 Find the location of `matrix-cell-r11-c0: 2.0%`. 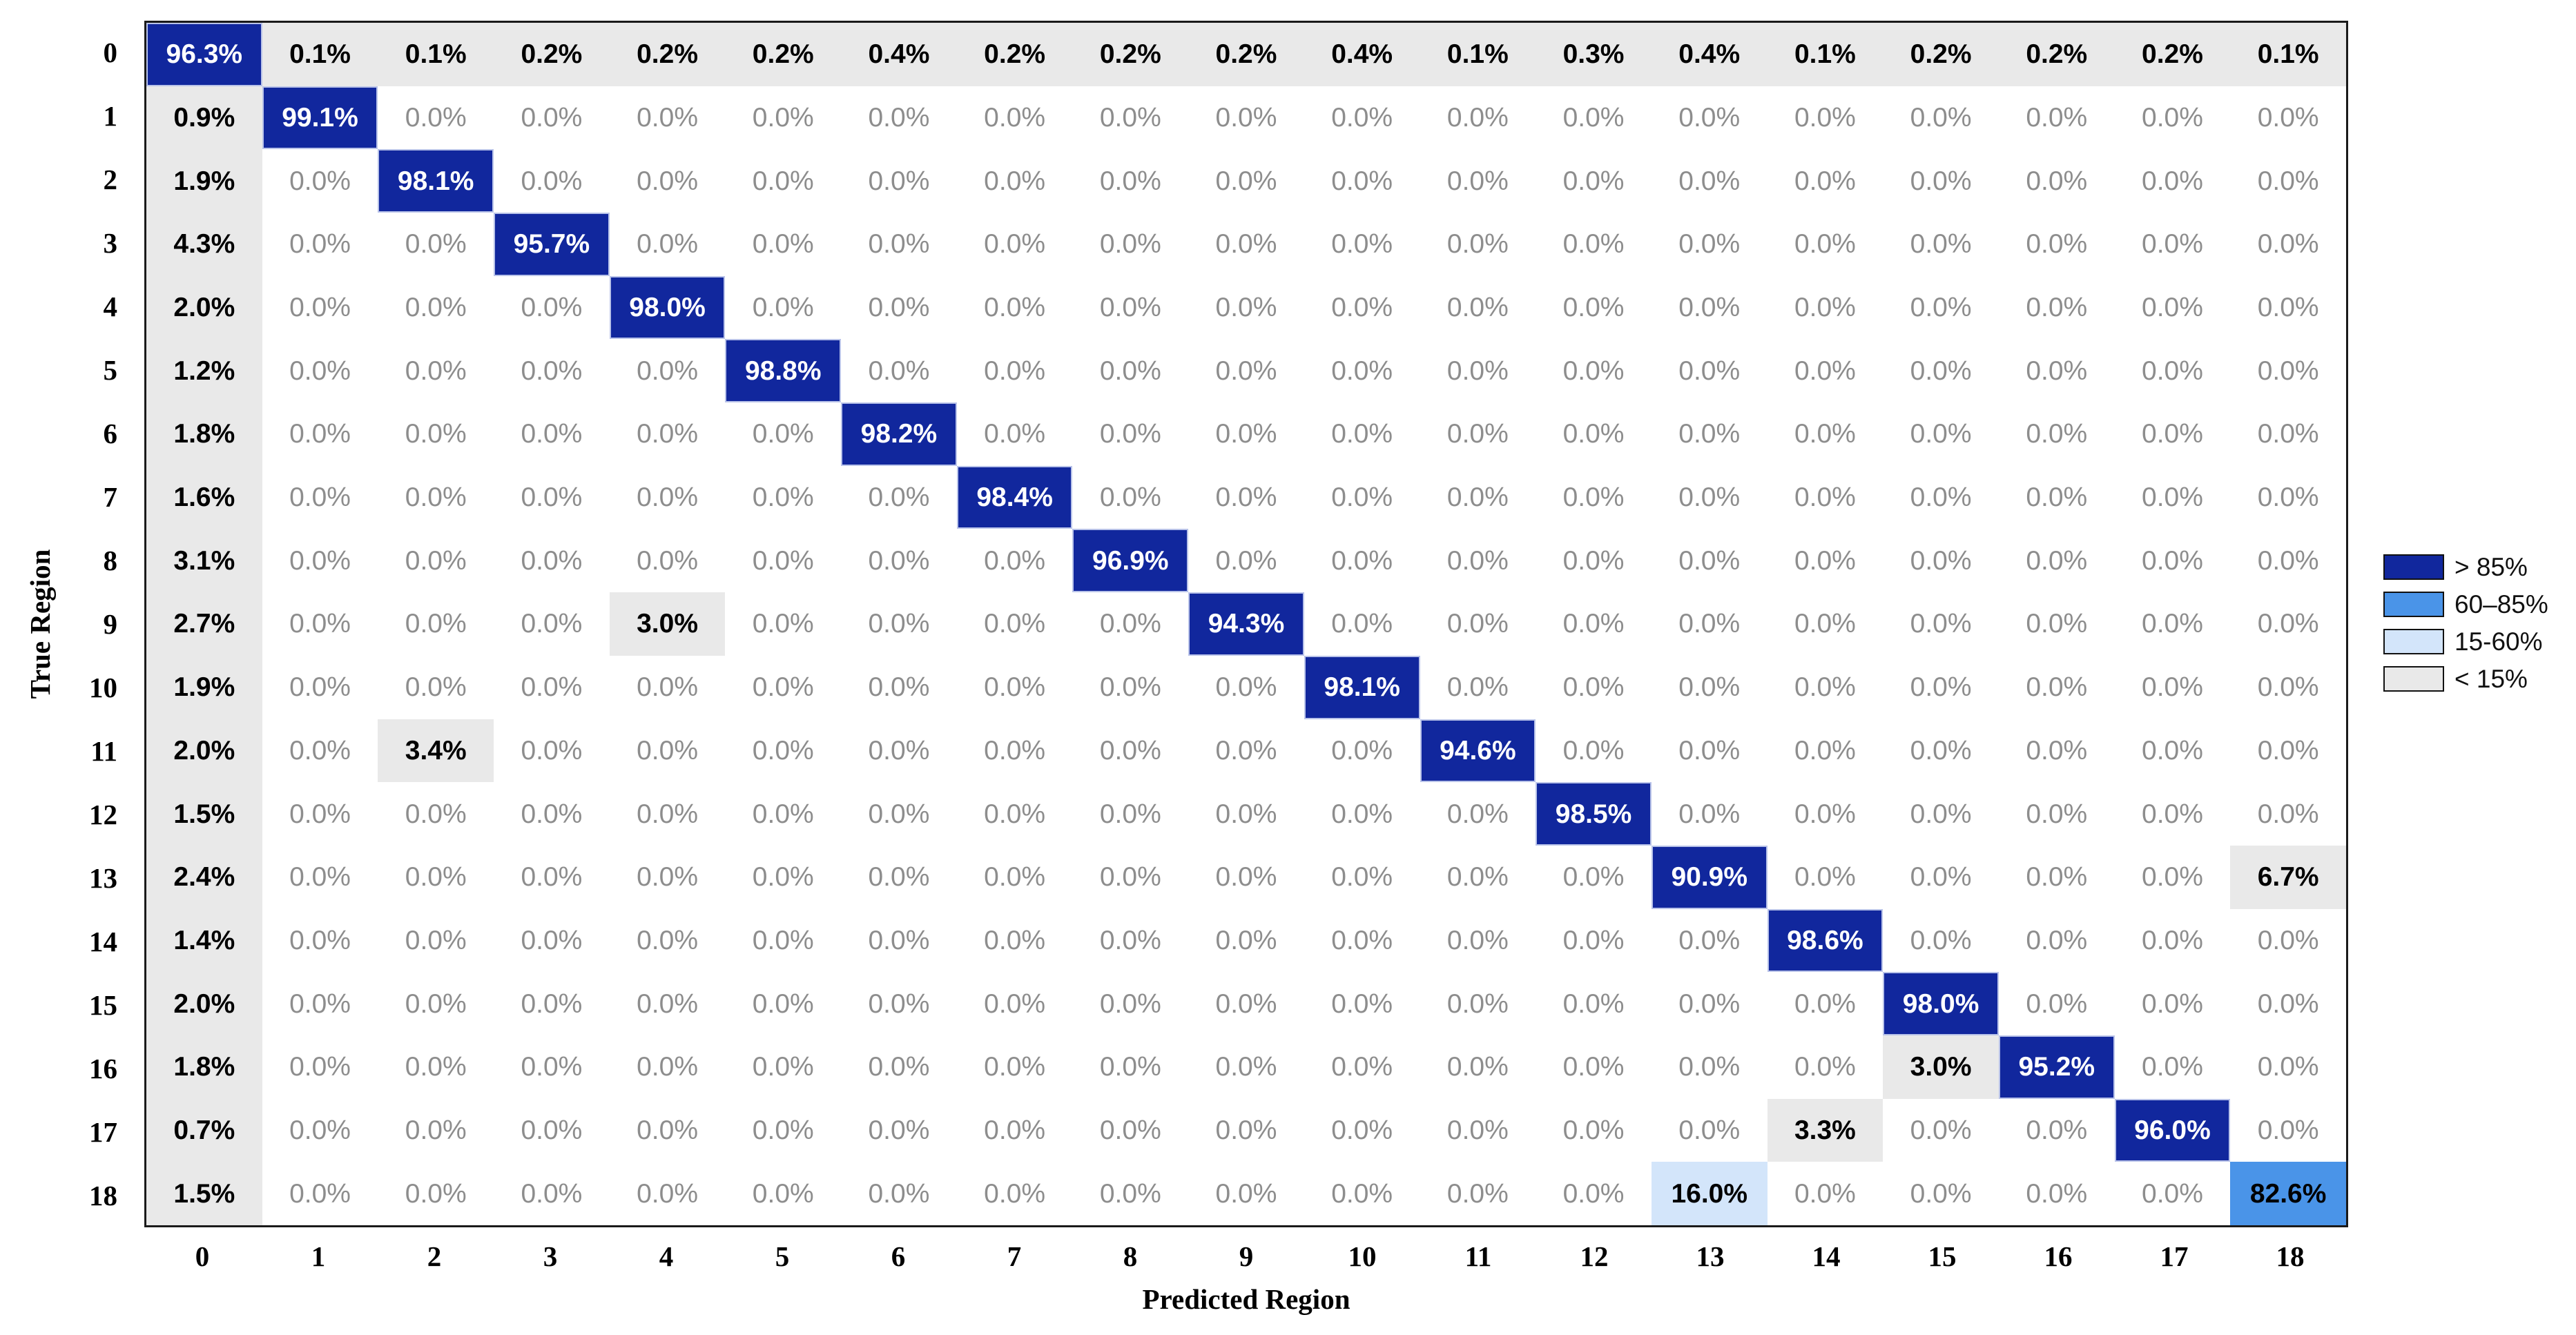

matrix-cell-r11-c0: 2.0% is located at coordinates (204, 751).